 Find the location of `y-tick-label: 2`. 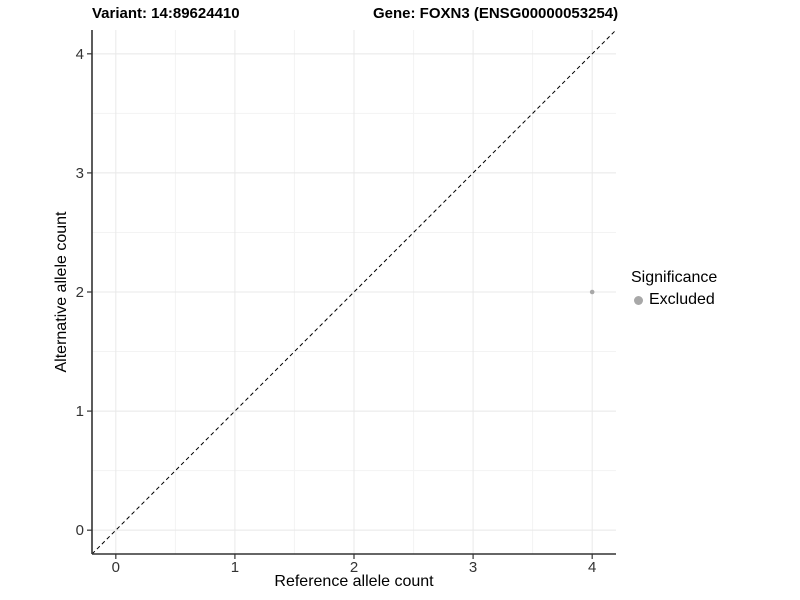

y-tick-label: 2 is located at coordinates (80, 292).